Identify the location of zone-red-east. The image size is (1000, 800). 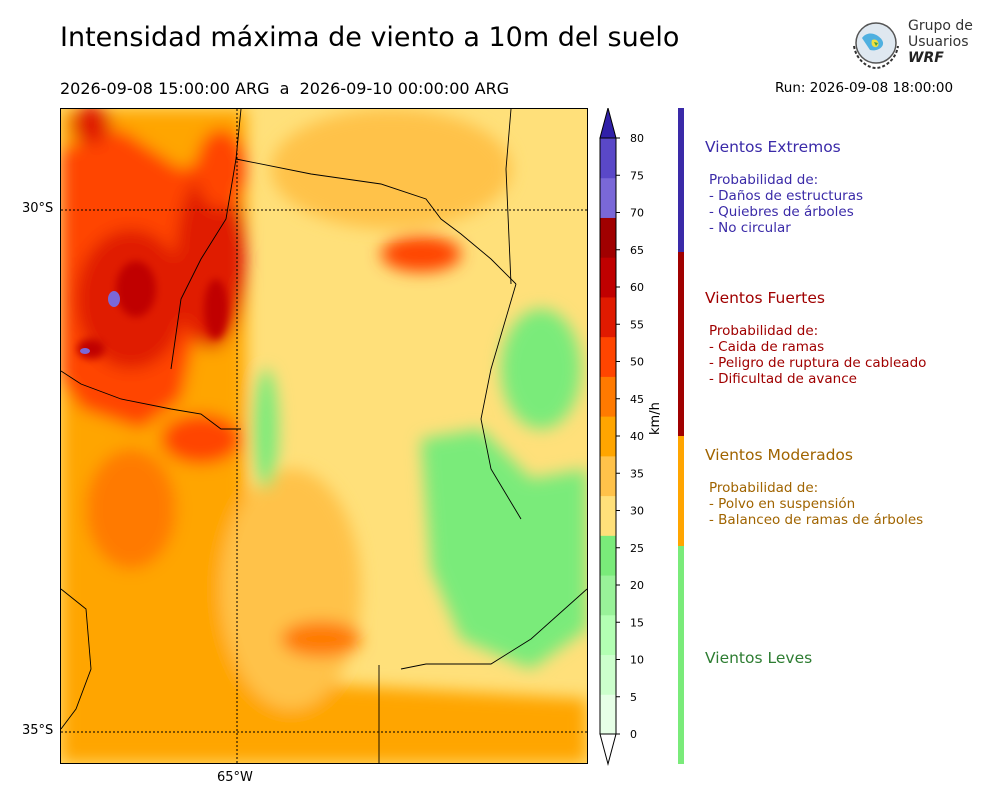
(421, 254).